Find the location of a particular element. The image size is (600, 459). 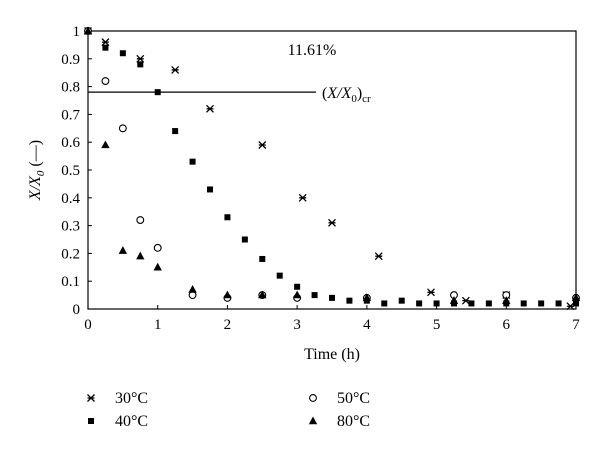

y-tick-label: 0.1 is located at coordinates (70, 282).